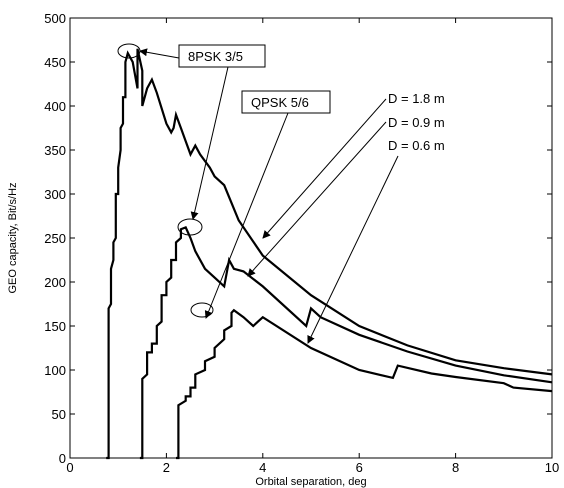 This screenshot has height=488, width=564. Describe the element at coordinates (62, 458) in the screenshot. I see `y-tick-label: 0` at that location.